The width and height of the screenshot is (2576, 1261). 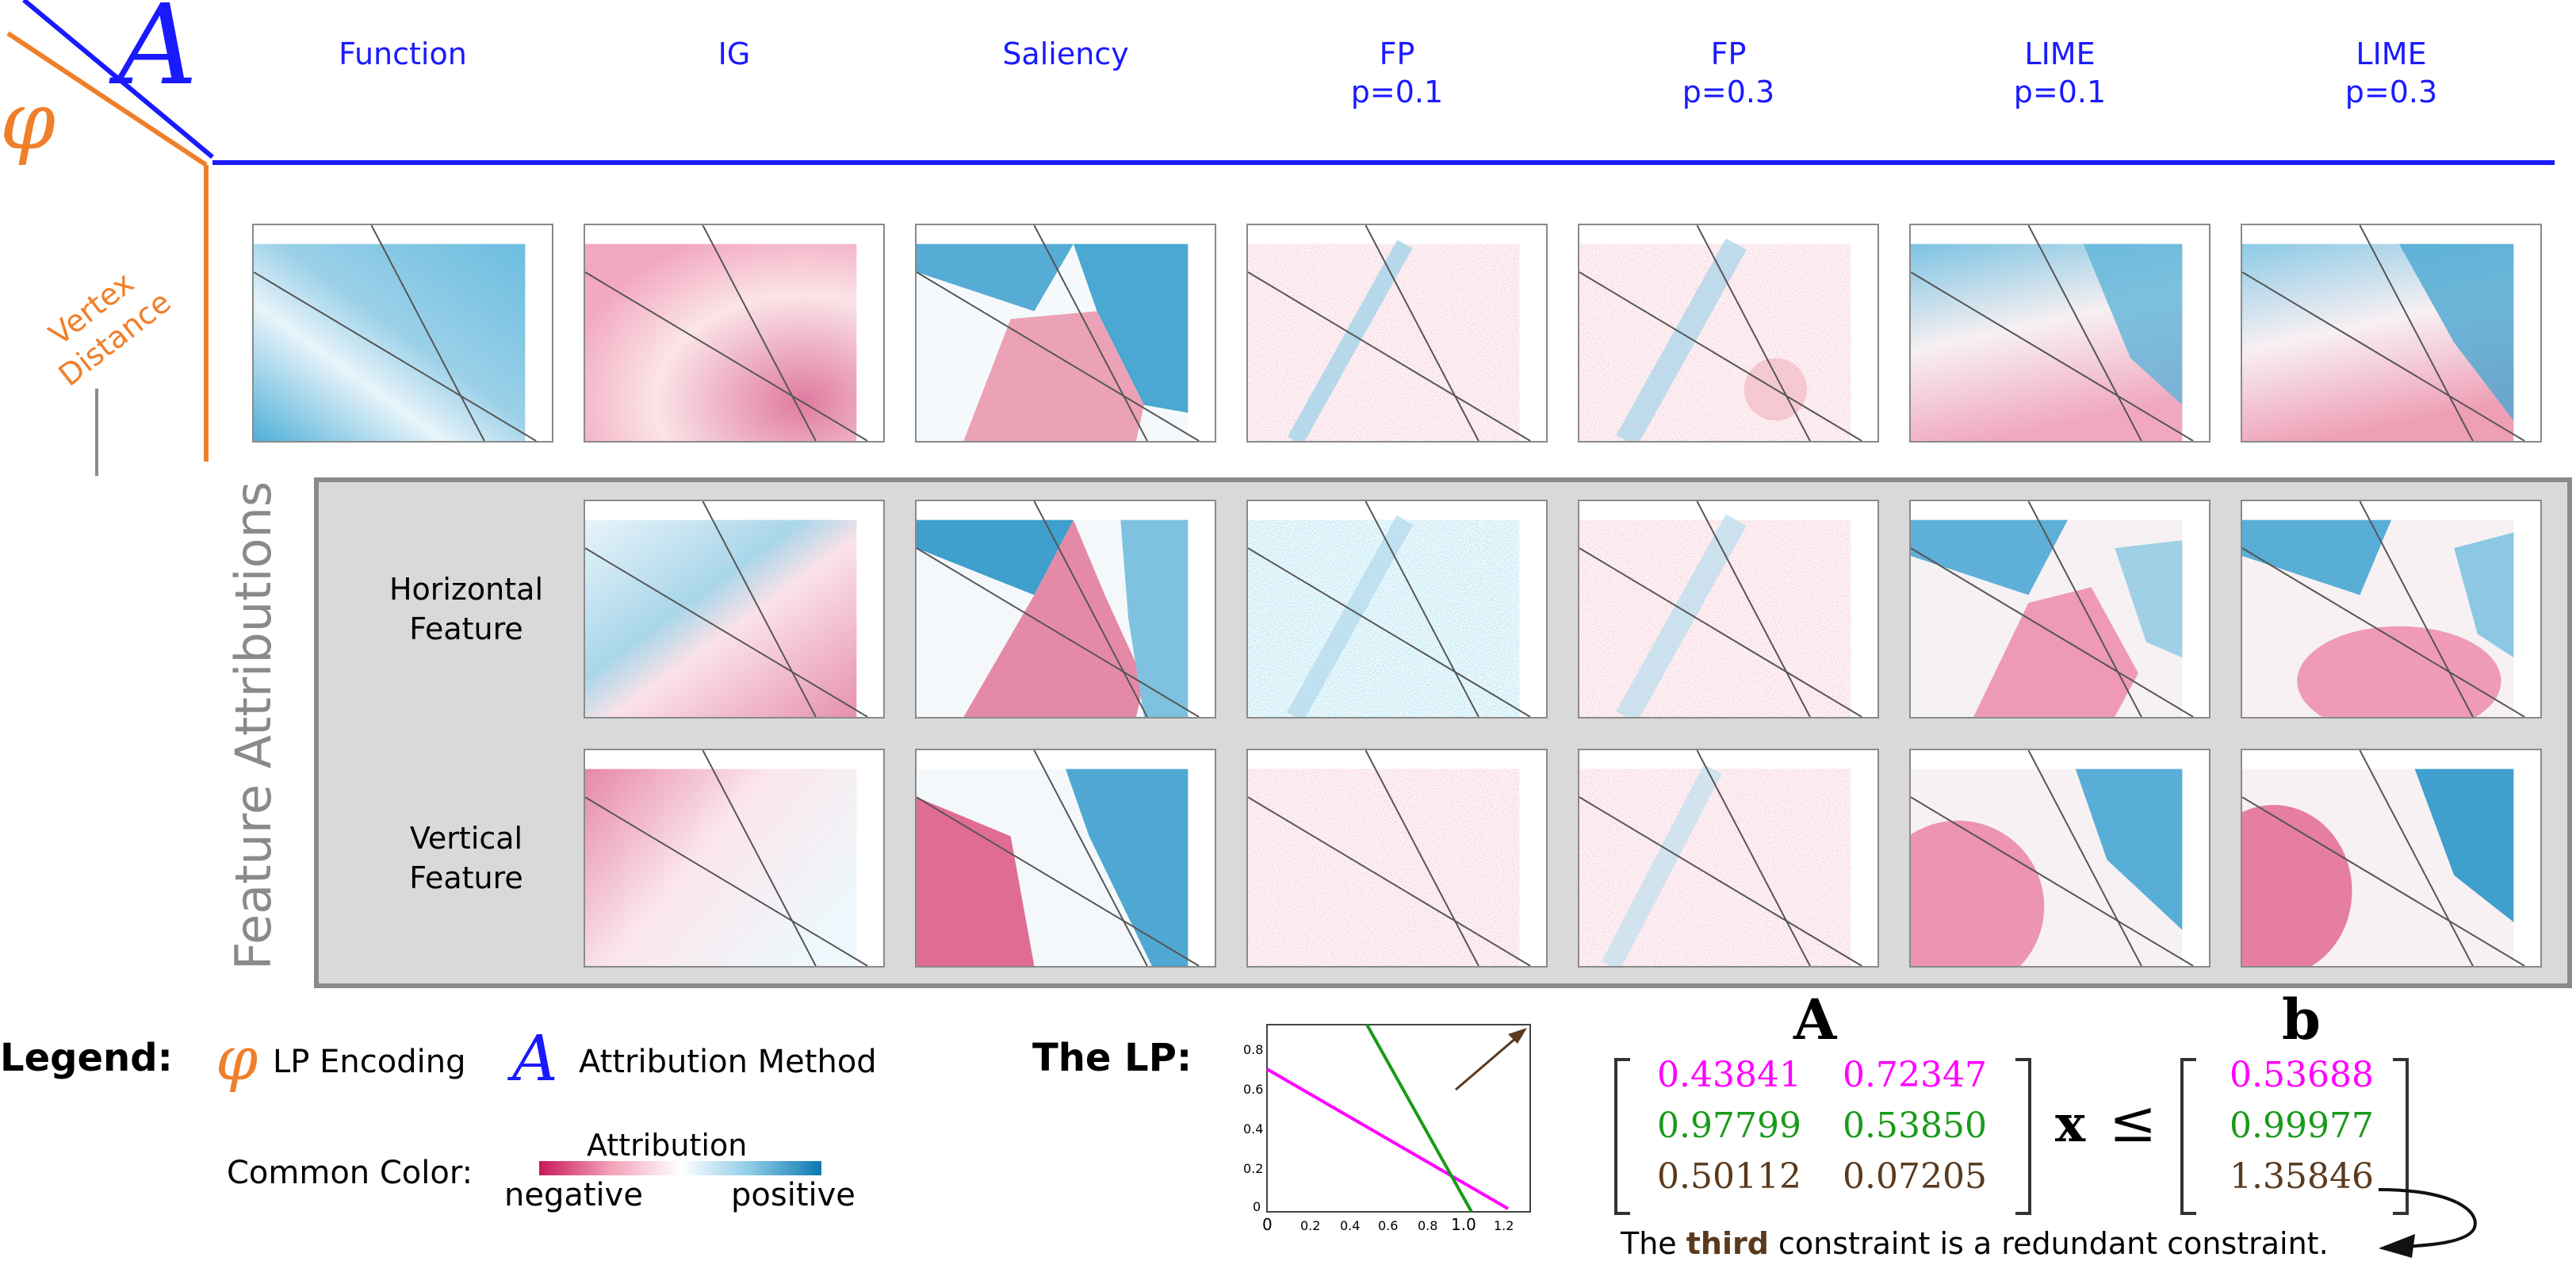 I want to click on column-header-function: Function, so click(x=403, y=53).